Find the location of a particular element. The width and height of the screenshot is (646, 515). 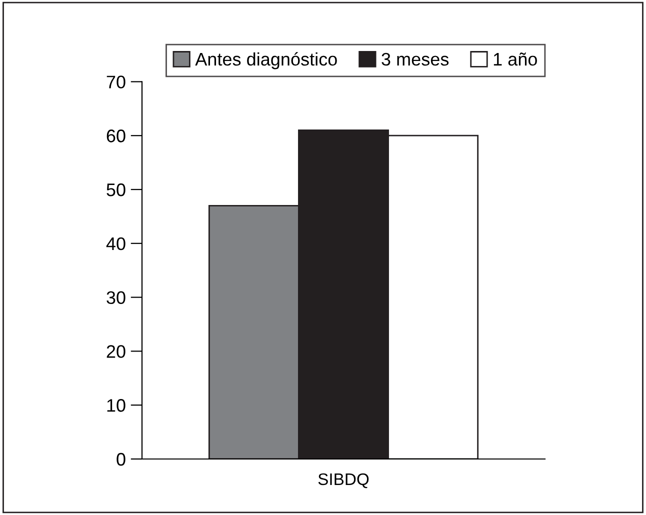

y-tick-label: 70 is located at coordinates (116, 82).